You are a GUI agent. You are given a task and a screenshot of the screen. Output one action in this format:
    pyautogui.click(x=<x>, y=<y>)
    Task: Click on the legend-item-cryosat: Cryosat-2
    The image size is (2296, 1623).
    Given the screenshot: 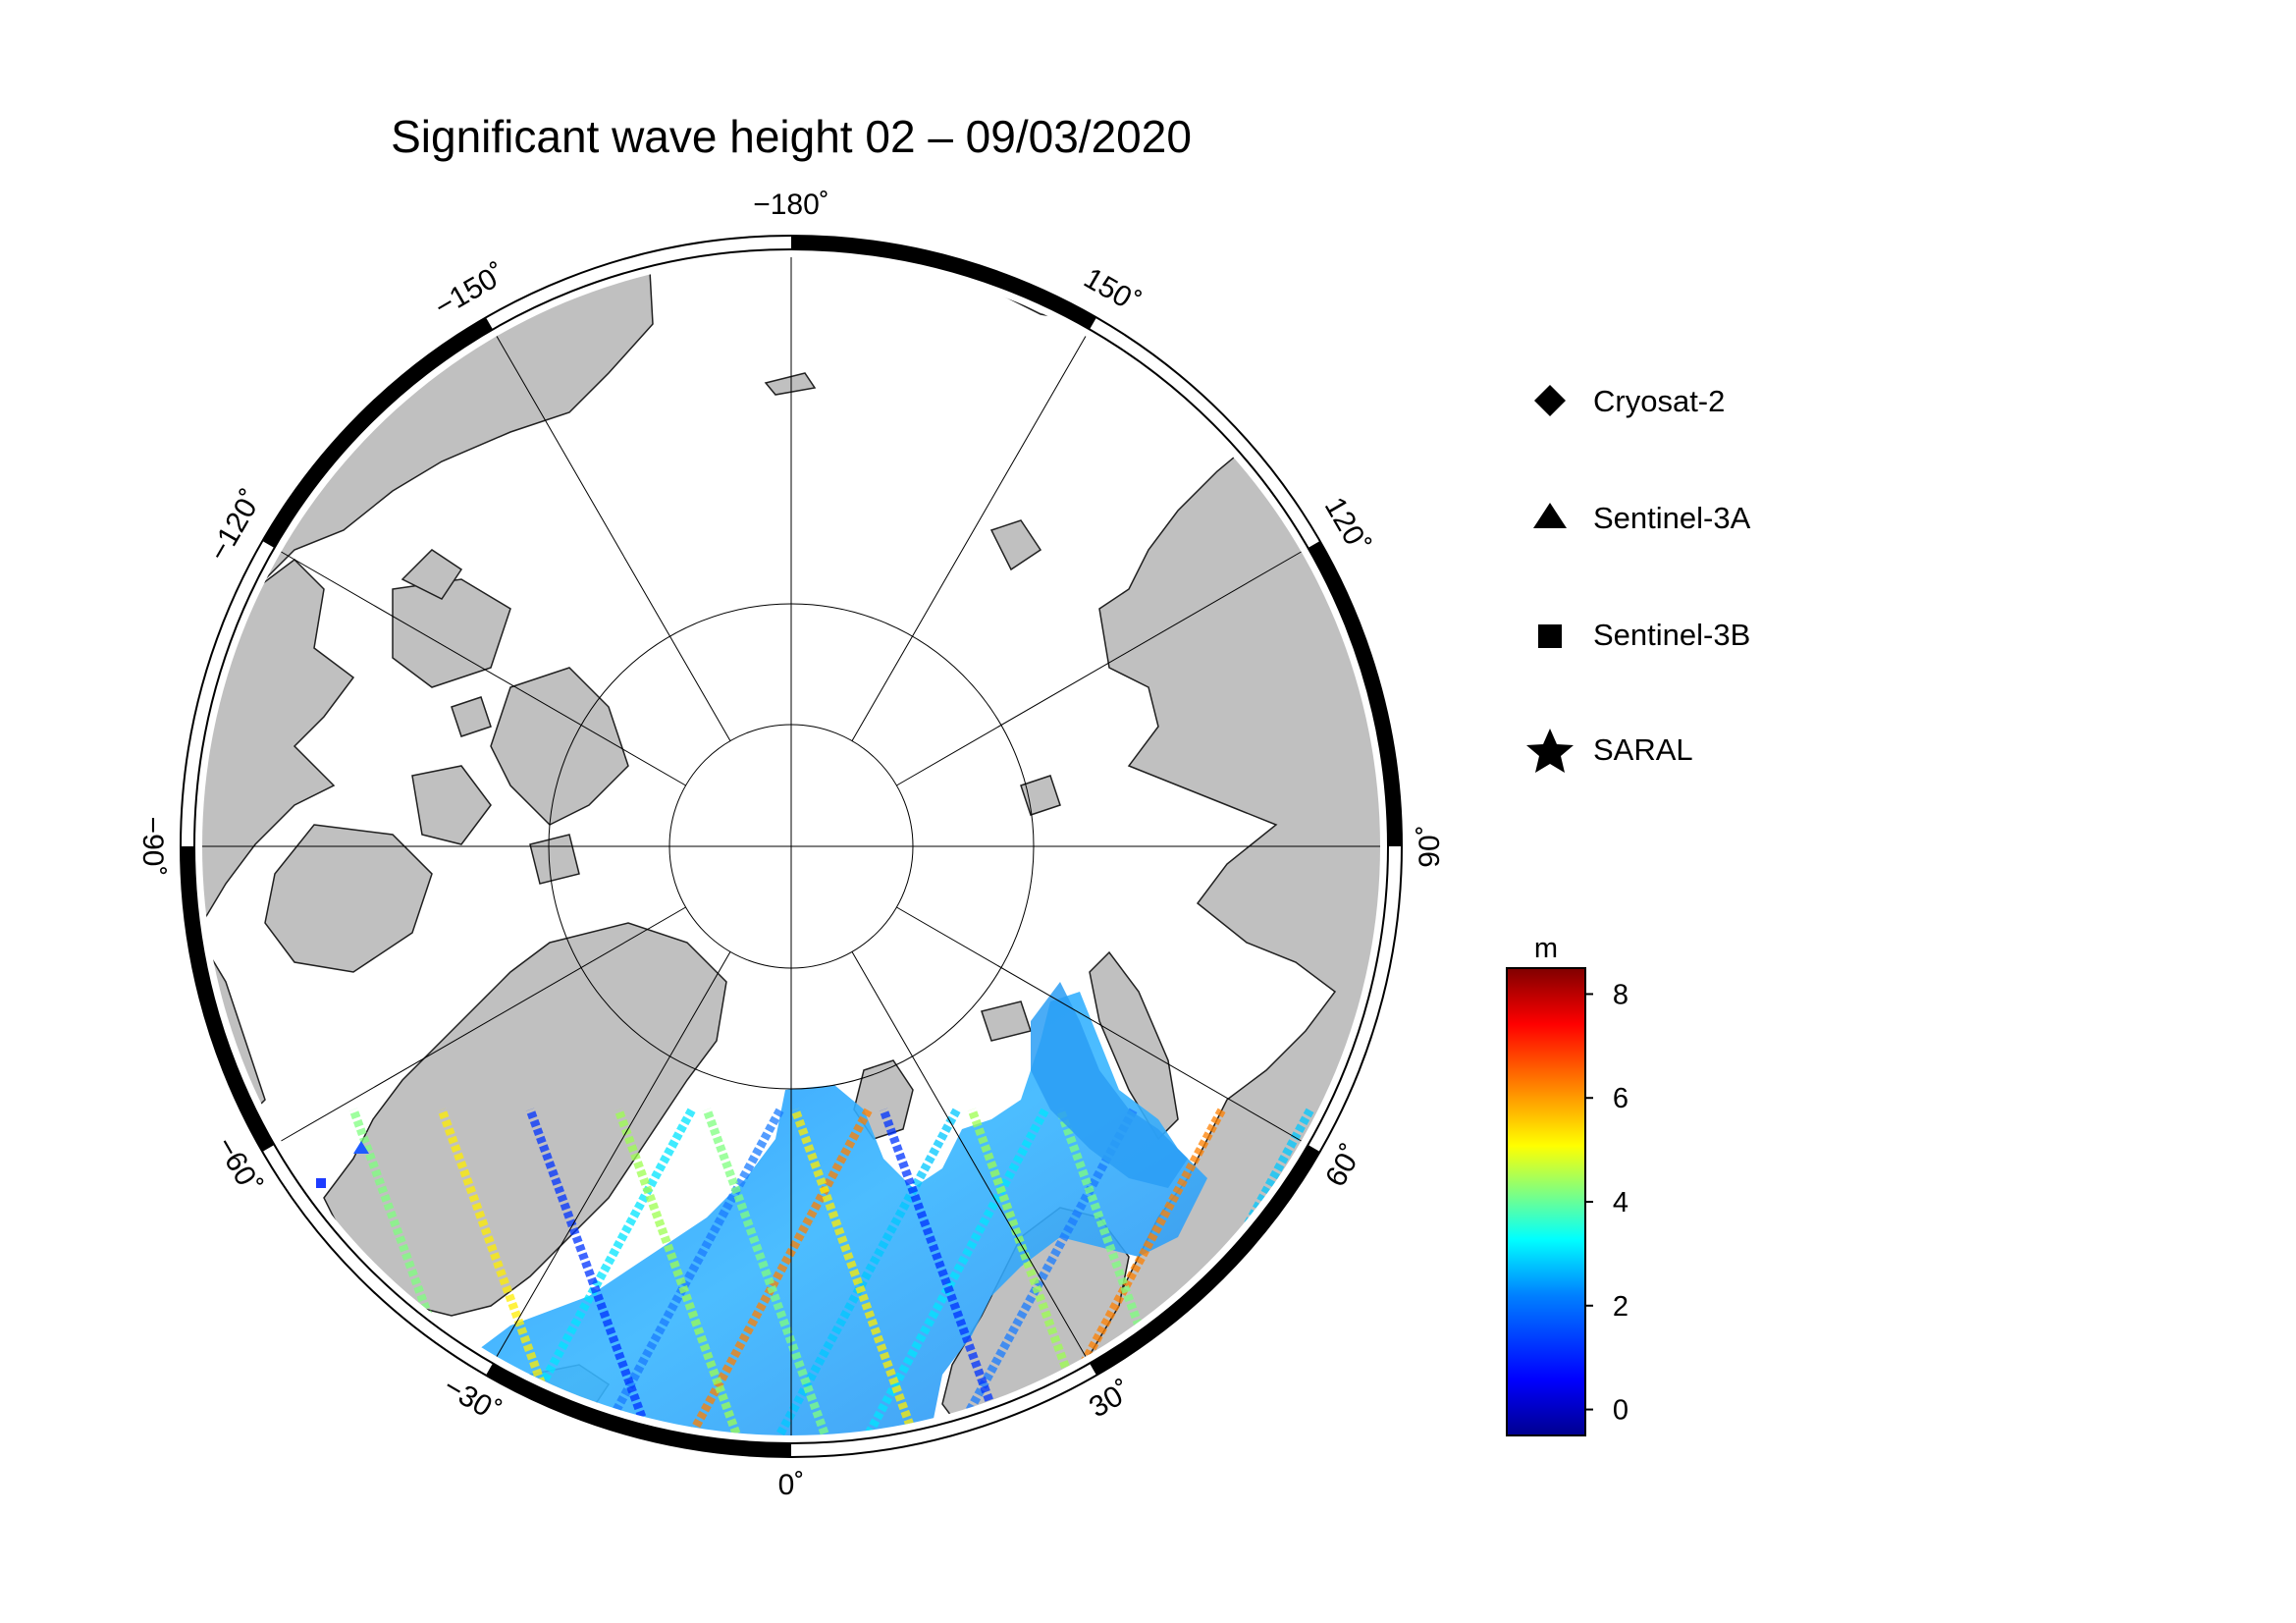 What is the action you would take?
    pyautogui.click(x=1629, y=401)
    